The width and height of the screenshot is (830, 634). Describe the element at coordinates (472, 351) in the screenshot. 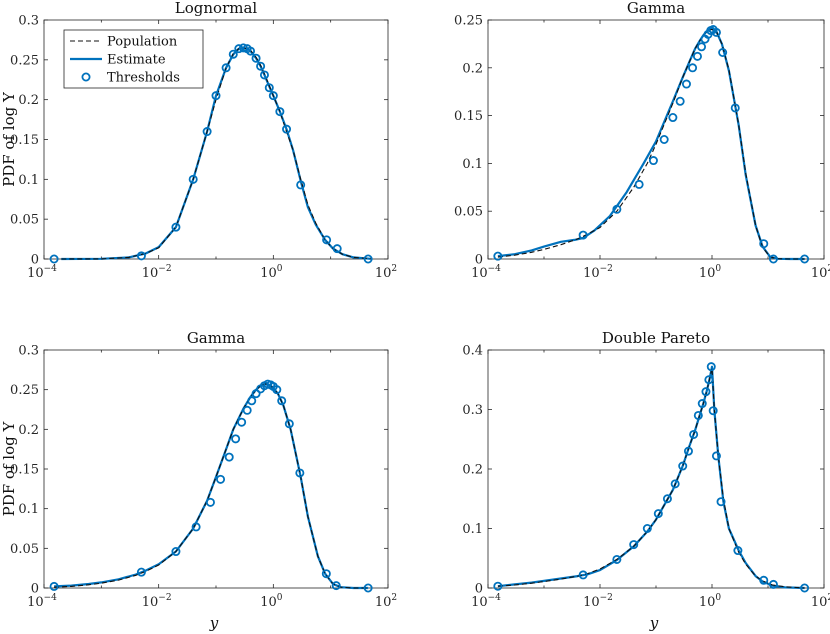

I see `y-tick-label: 0.4` at that location.